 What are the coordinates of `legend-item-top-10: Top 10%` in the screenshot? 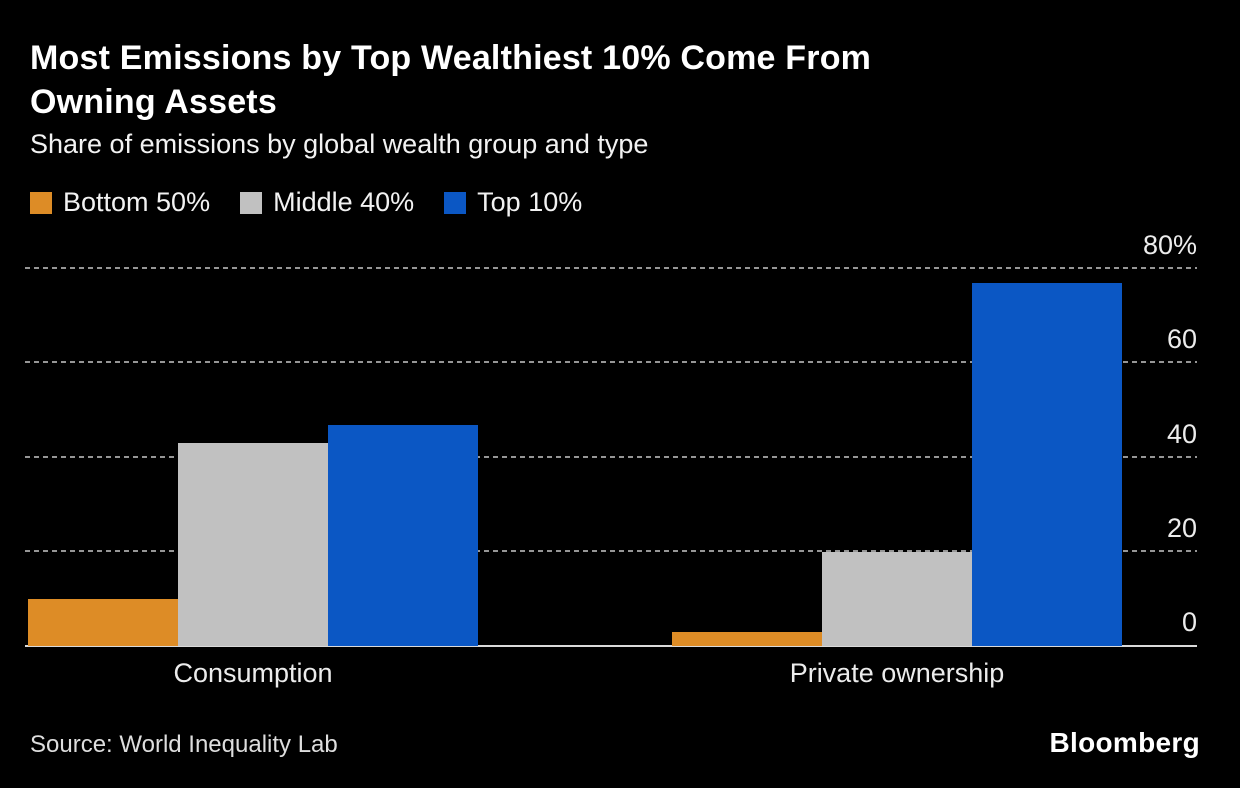 It's located at (513, 202).